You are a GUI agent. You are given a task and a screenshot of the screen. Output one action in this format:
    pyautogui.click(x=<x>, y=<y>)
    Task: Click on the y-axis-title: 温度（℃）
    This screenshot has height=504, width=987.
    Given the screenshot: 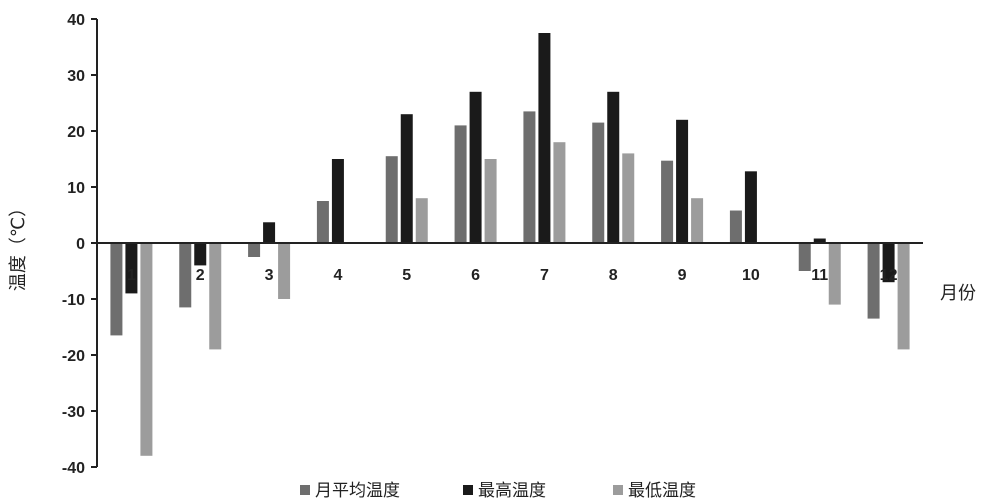 What is the action you would take?
    pyautogui.click(x=18, y=245)
    